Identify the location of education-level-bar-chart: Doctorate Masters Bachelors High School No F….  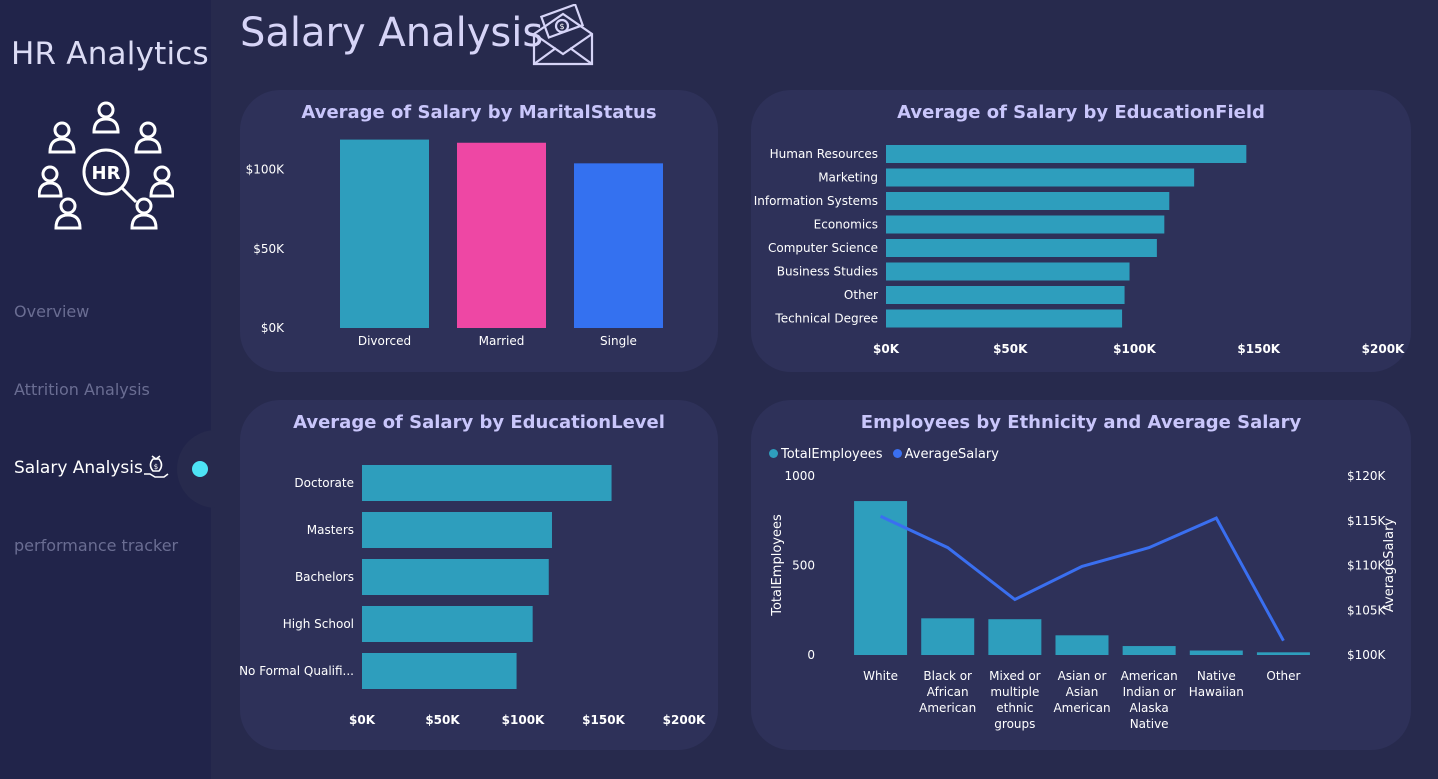
(472, 596).